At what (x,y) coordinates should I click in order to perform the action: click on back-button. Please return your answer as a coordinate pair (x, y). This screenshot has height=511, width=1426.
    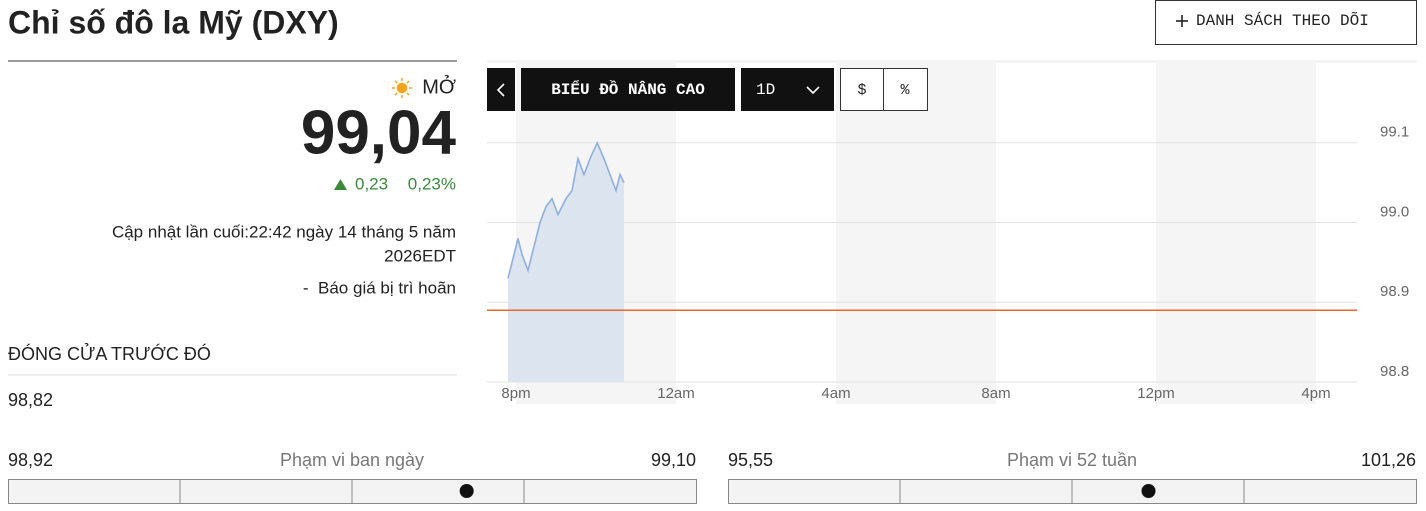
    Looking at the image, I should click on (501, 89).